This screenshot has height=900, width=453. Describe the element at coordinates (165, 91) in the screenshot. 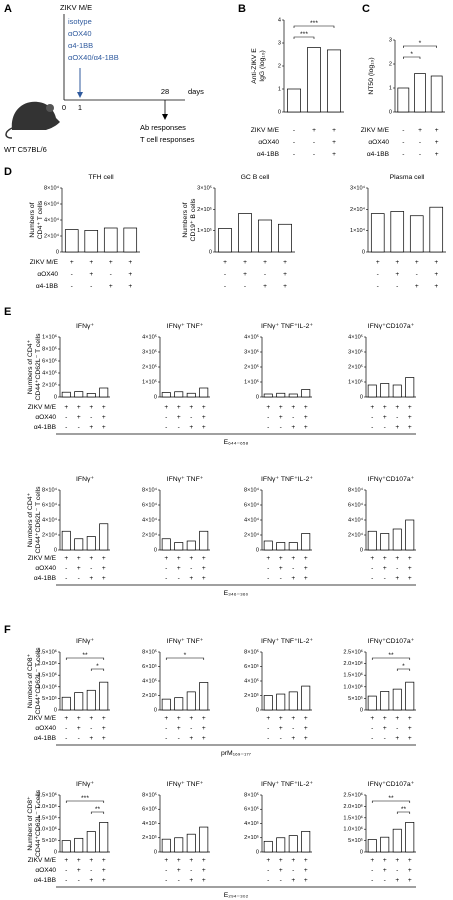

I see `timepoint: 28` at that location.